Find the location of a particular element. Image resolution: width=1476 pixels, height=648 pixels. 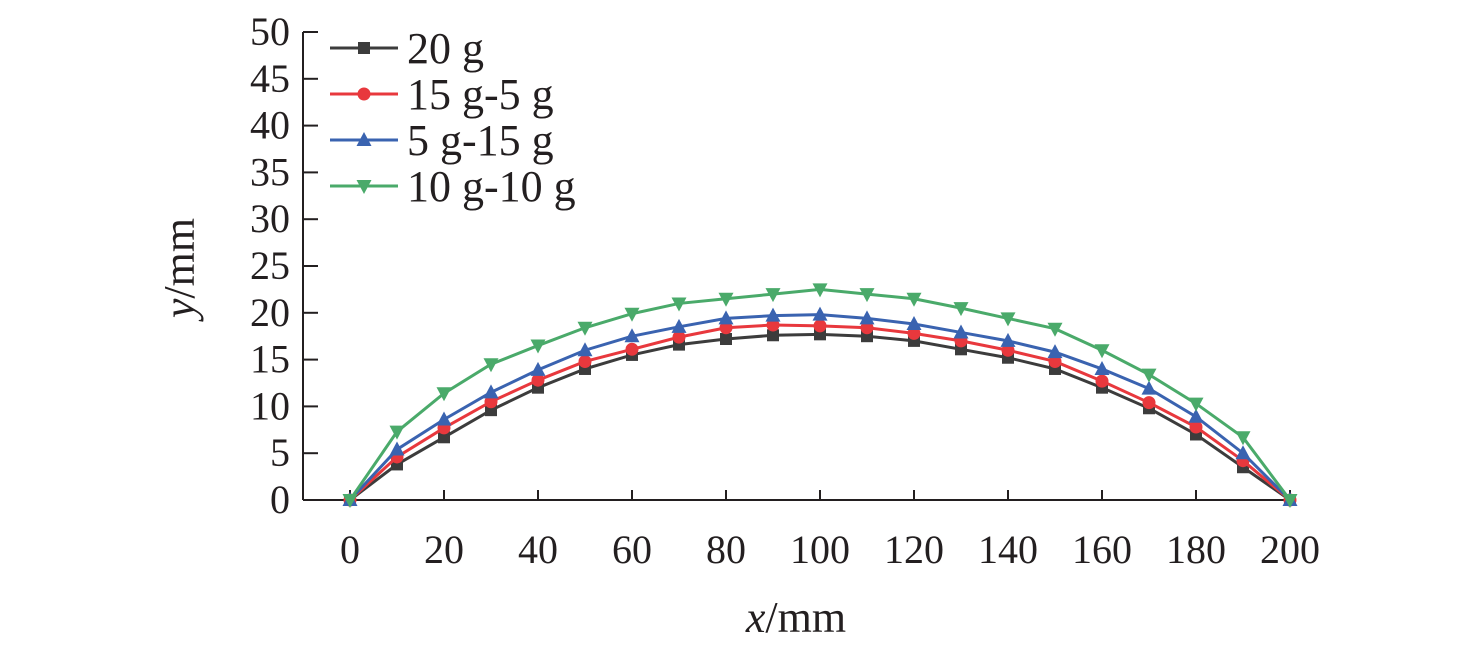

x-tick-label: 160 is located at coordinates (1102, 549).